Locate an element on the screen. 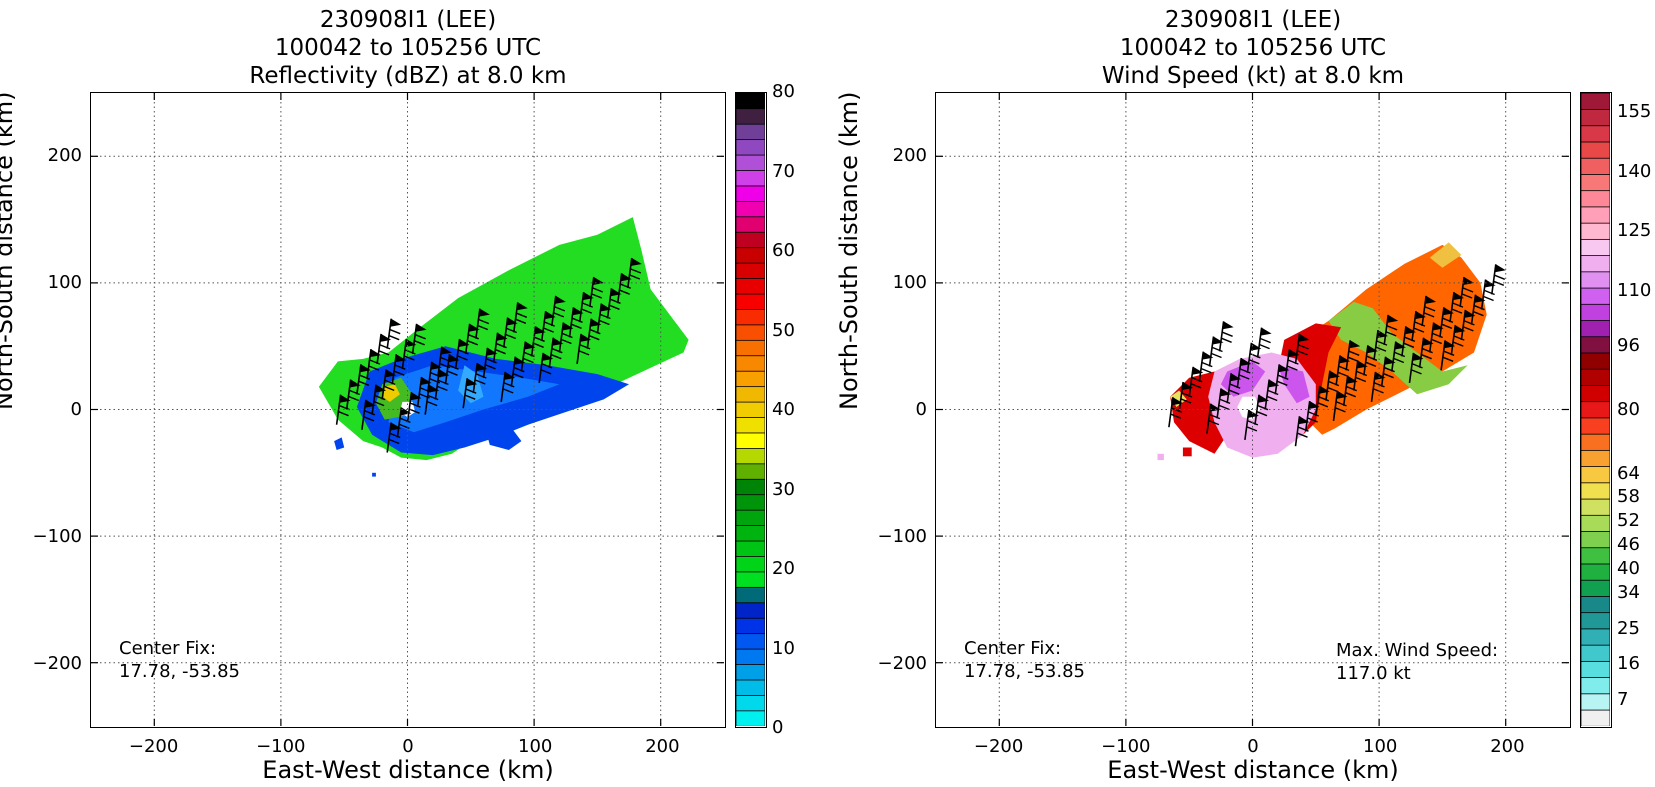  x-tick-label: −200 is located at coordinates (998, 746).